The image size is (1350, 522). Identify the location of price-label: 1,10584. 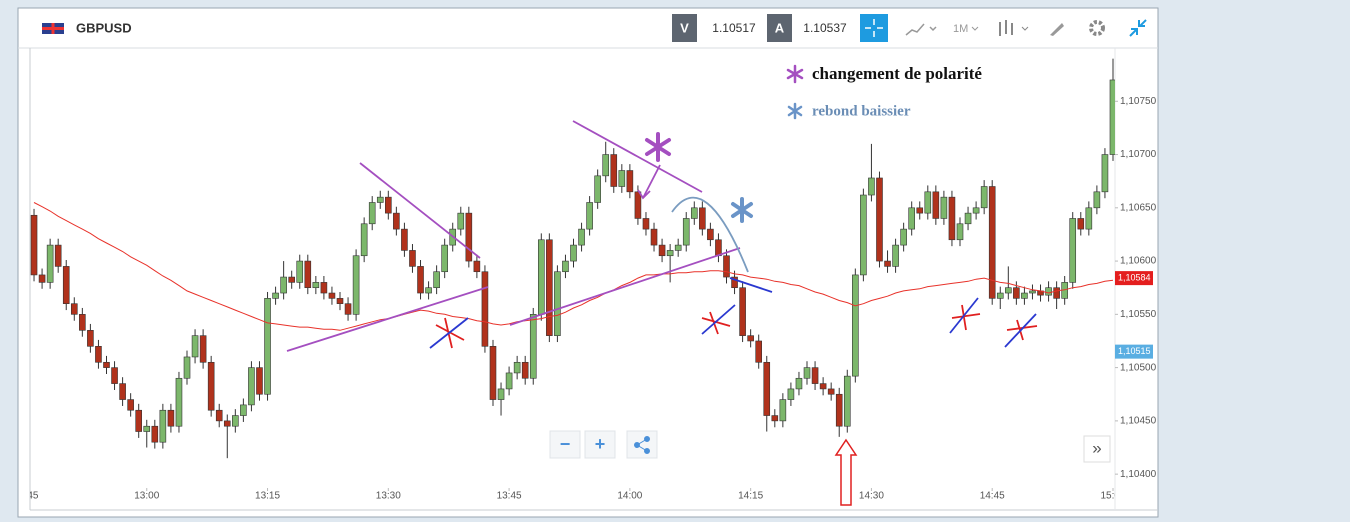
(1134, 277).